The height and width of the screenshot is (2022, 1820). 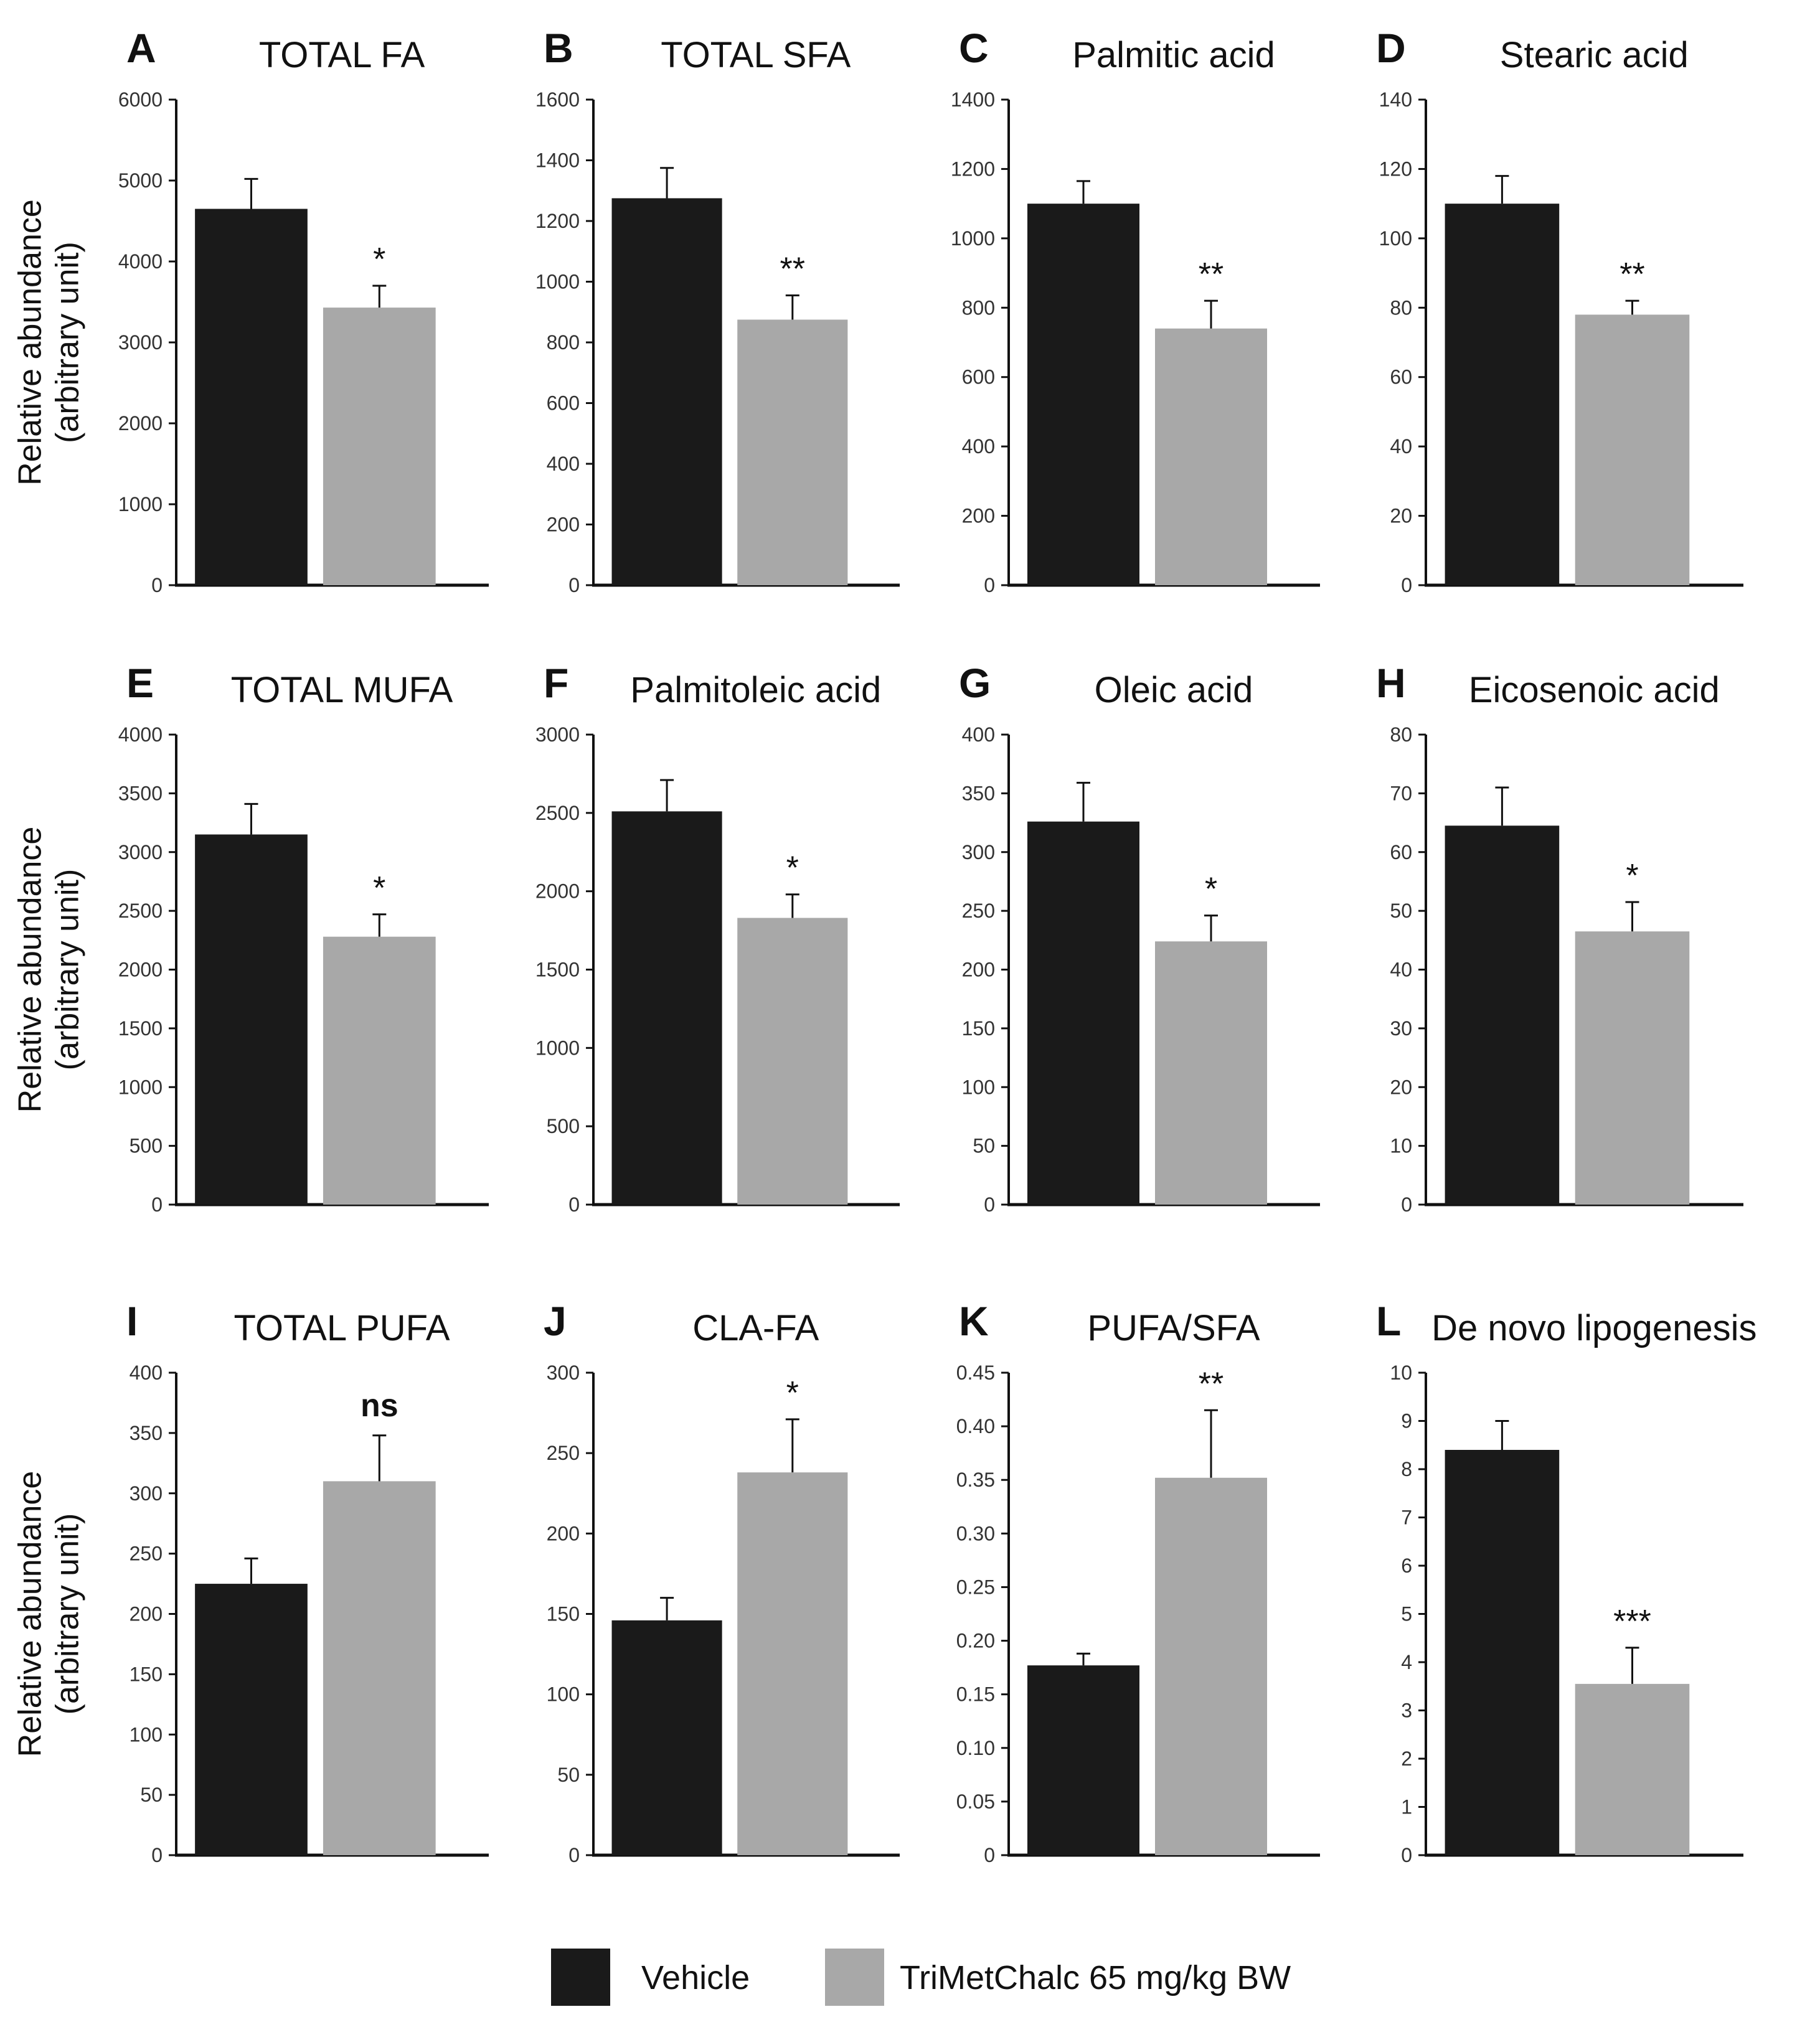 I want to click on y-tick-label: 0.15, so click(x=975, y=1694).